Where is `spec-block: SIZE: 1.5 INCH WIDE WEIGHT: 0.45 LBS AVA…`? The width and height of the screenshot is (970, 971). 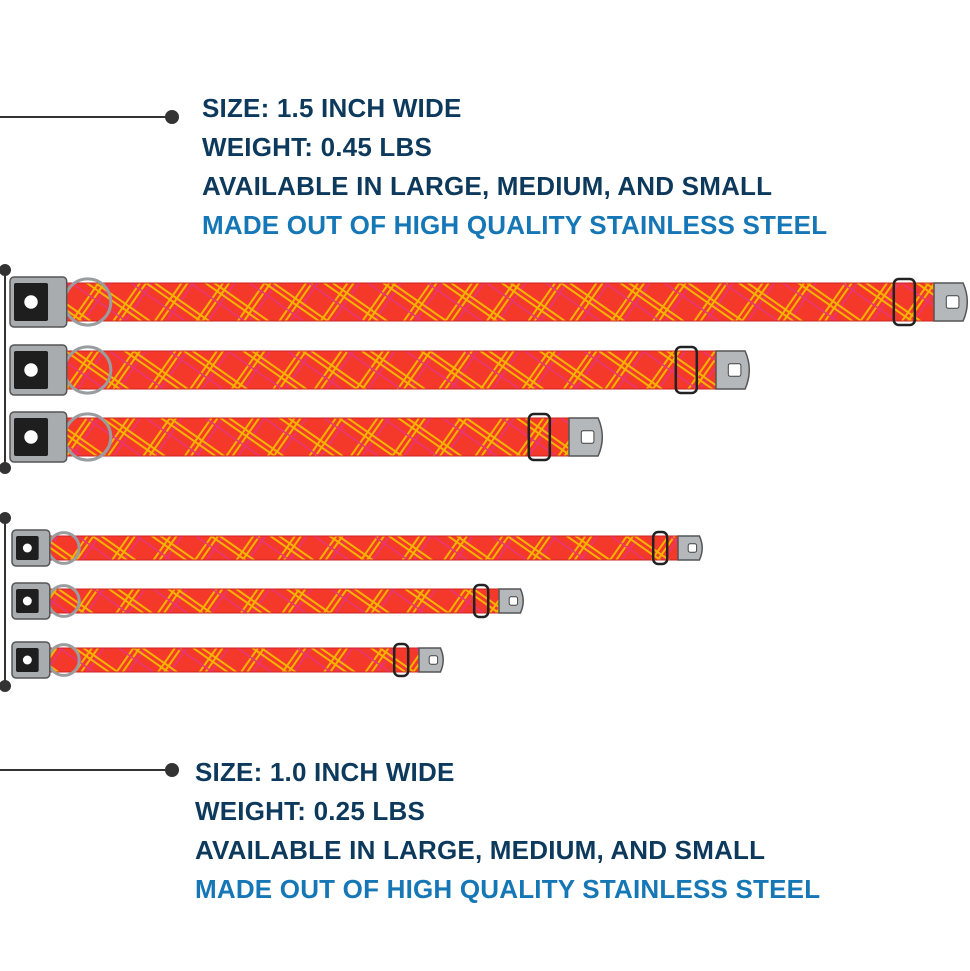
spec-block: SIZE: 1.5 INCH WIDE WEIGHT: 0.45 LBS AVA… is located at coordinates (514, 167).